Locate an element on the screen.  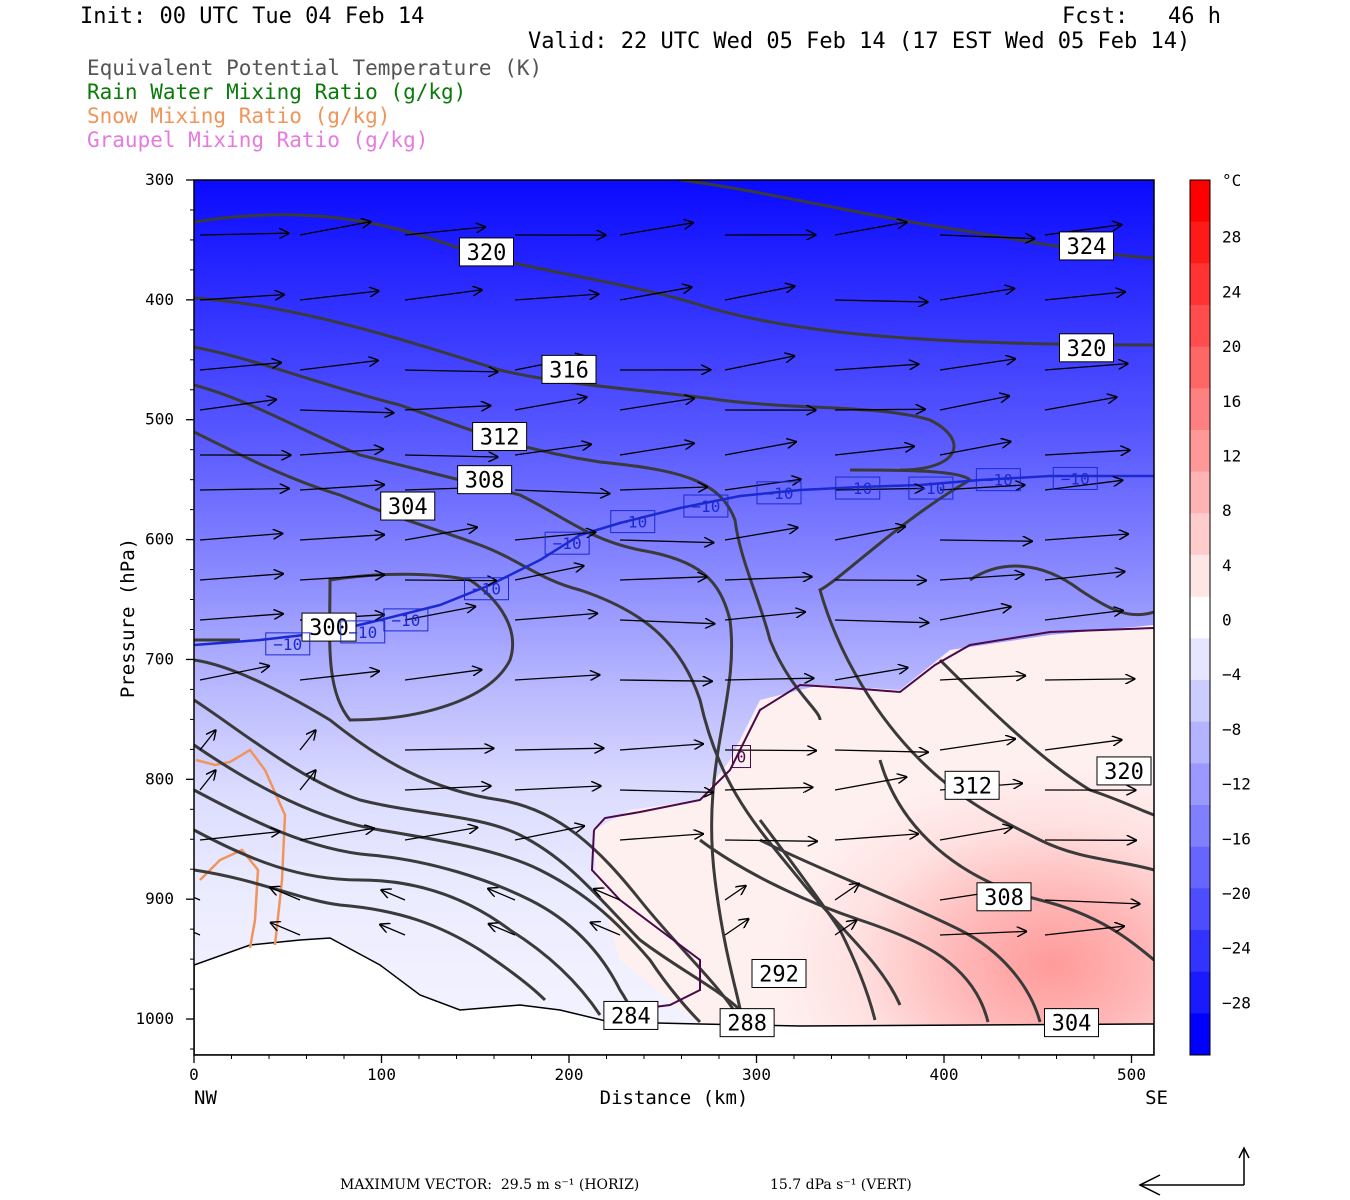
colorbar-tick-label: −8 is located at coordinates (1231, 729).